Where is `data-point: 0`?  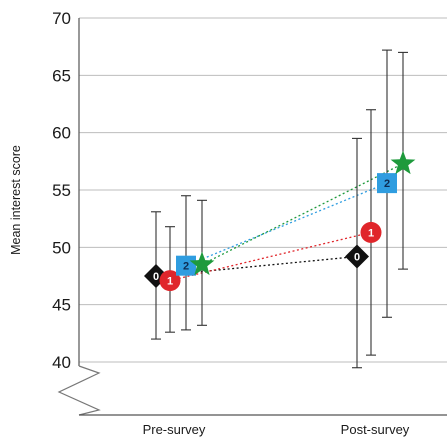 data-point: 0 is located at coordinates (357, 256).